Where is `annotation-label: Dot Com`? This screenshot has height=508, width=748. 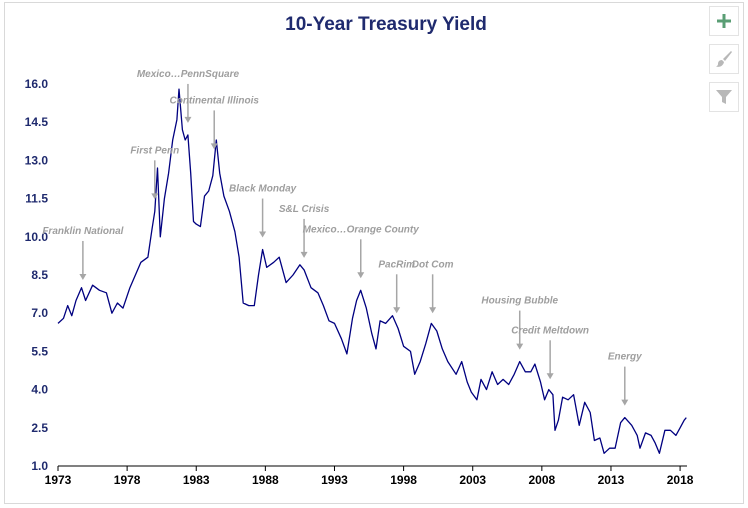
annotation-label: Dot Com is located at coordinates (433, 264).